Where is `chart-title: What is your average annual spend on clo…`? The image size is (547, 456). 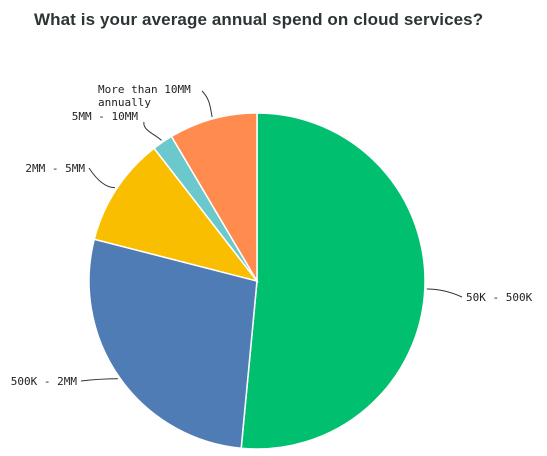 chart-title: What is your average annual spend on clo… is located at coordinates (259, 19).